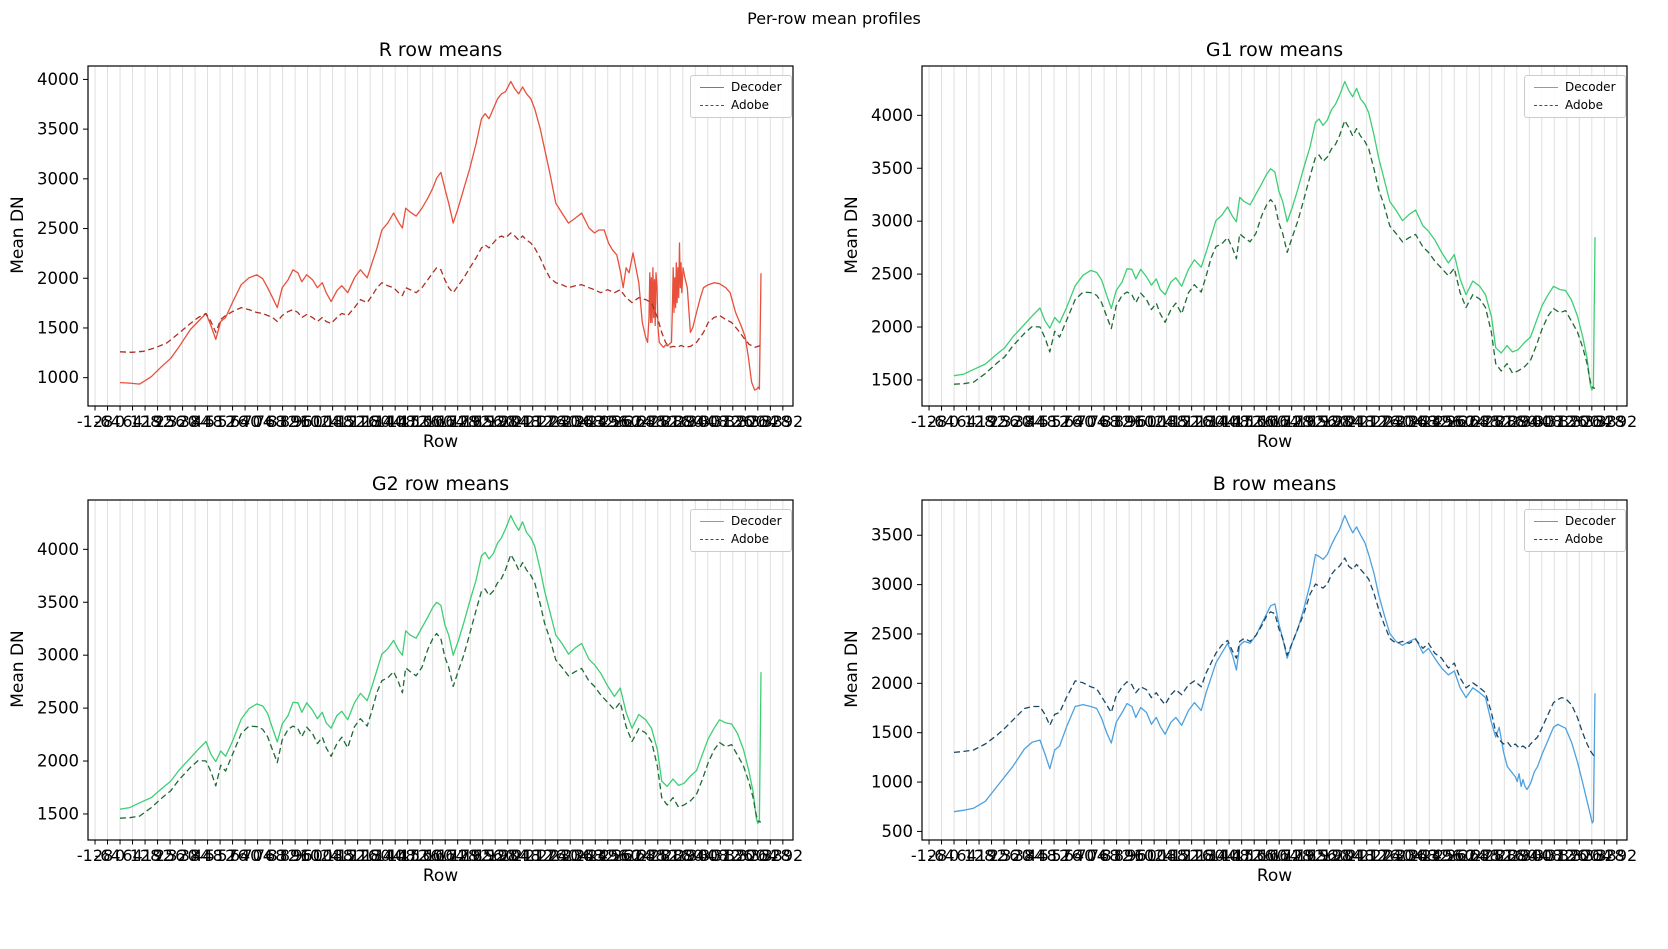 Image resolution: width=1668 pixels, height=949 pixels. What do you see at coordinates (695, 421) in the screenshot?
I see `x-tick-label: 2944` at bounding box center [695, 421].